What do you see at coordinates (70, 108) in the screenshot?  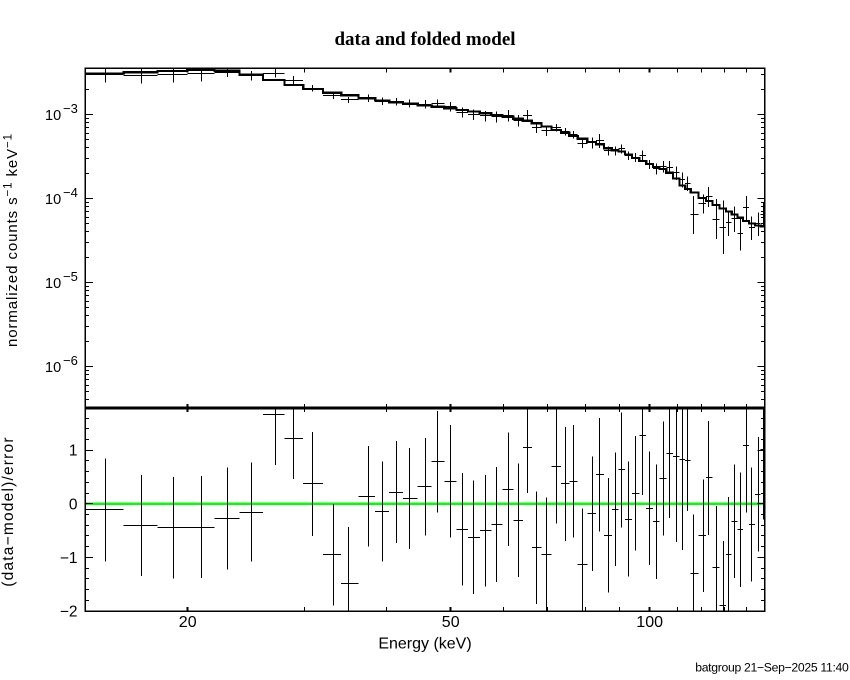 I see `svg-text: −3` at bounding box center [70, 108].